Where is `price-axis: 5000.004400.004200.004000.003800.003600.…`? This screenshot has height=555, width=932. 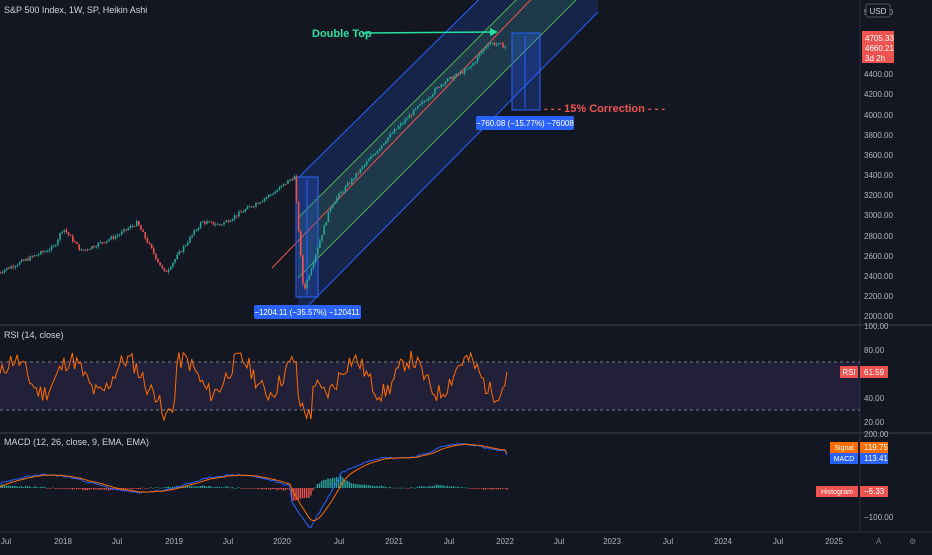
price-axis: 5000.004400.004200.004000.003800.003600.… is located at coordinates (878, 164).